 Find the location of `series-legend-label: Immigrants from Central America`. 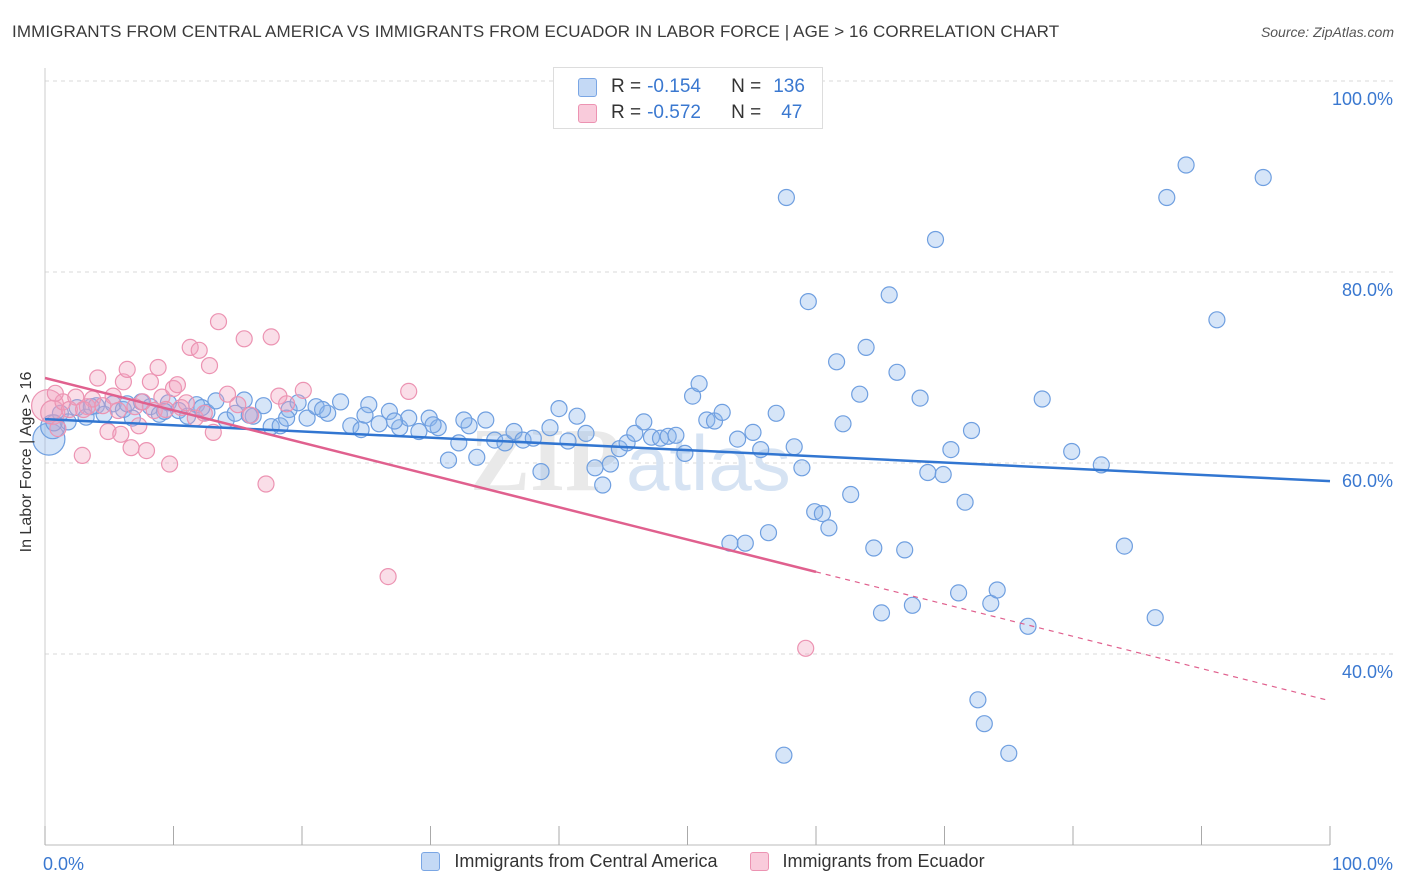

series-legend-label: Immigrants from Central America is located at coordinates (586, 861).